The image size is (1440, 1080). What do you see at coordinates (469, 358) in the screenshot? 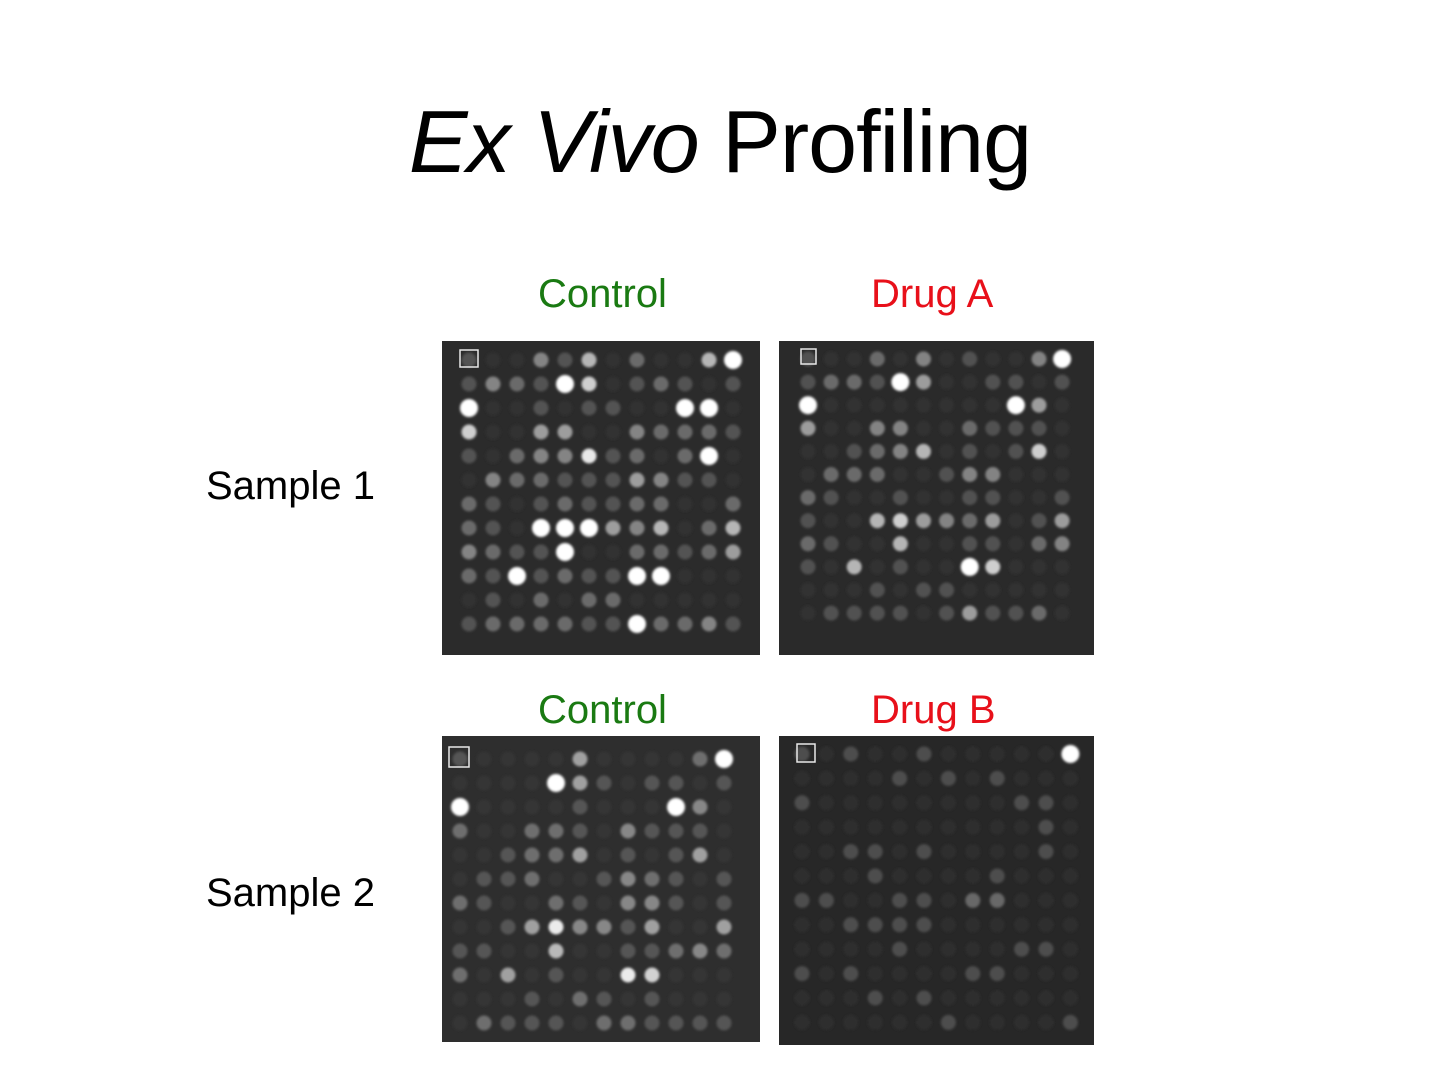
I see `reference-marker-square` at bounding box center [469, 358].